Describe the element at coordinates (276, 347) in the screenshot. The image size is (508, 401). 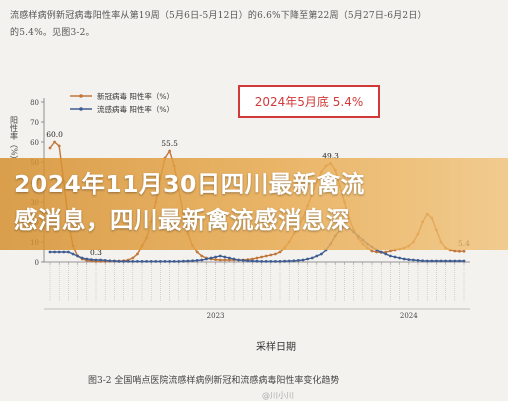
I see `x-axis-title: 采样日期` at that location.